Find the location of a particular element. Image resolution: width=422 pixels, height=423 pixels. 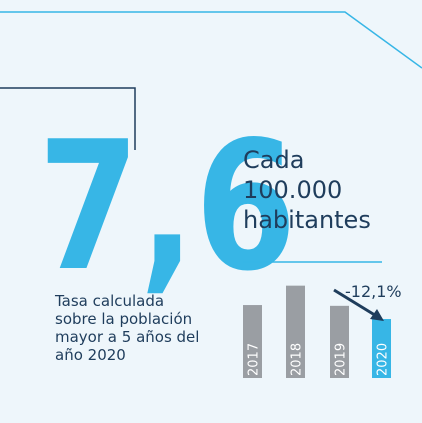

bar-label: 2020 is located at coordinates (383, 359).